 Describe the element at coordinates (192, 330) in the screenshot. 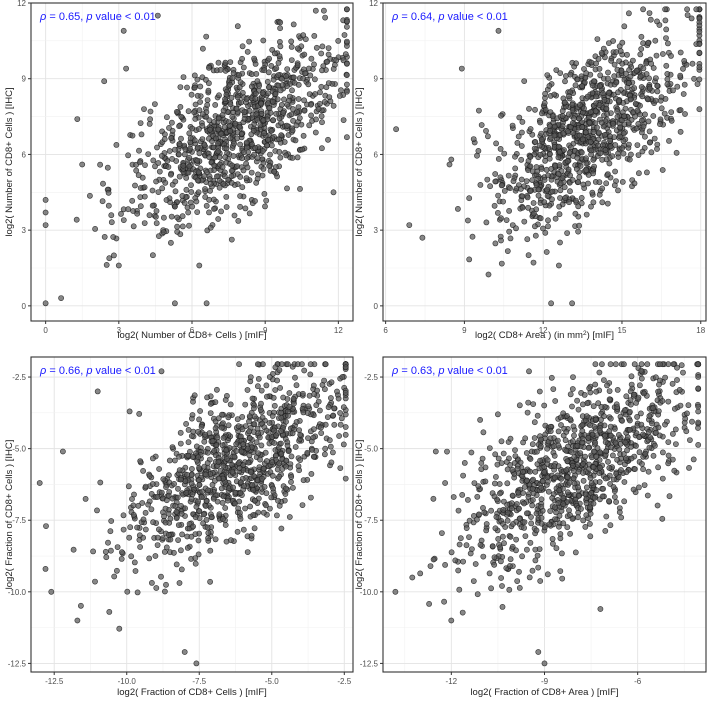

I see `x-tick-label: 6` at that location.